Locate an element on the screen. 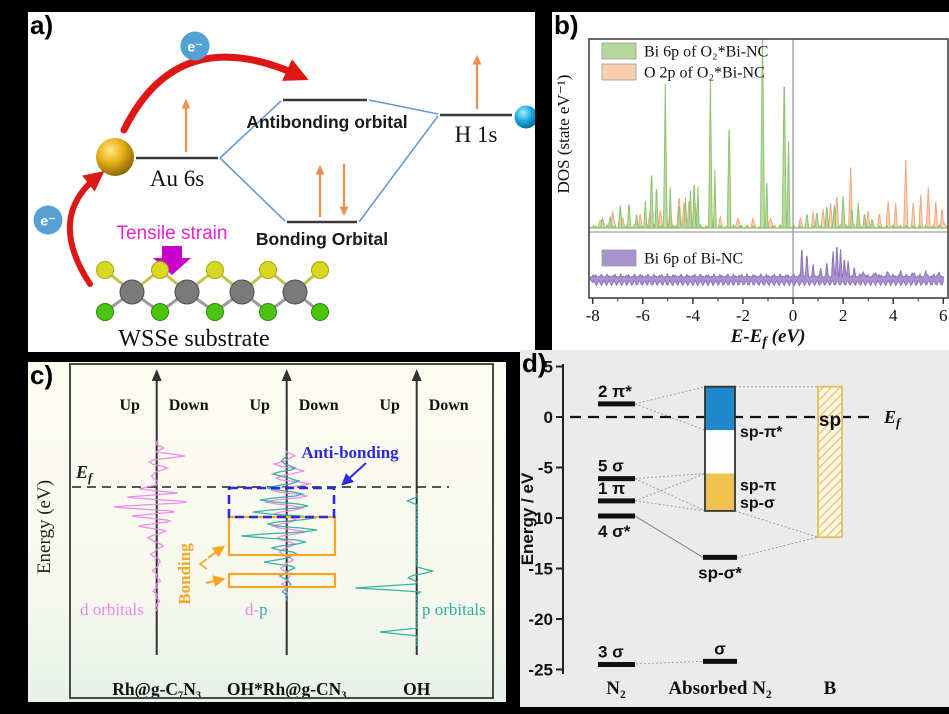  tensile-strain-arrow is located at coordinates (172, 260).